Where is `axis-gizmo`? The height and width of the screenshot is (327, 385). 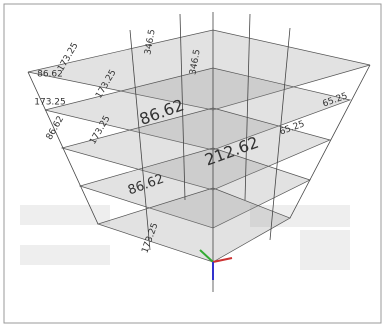
axis-gizmo is located at coordinates (216, 264).